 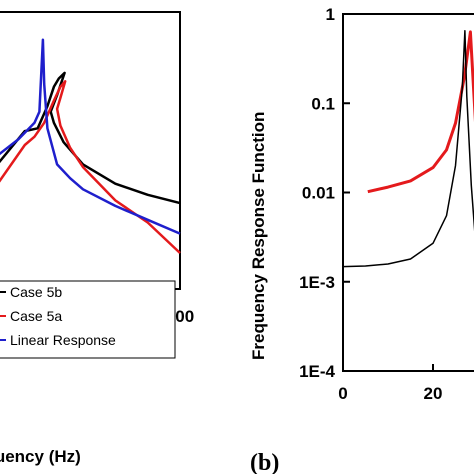 I want to click on panel-b-y-tick-label-1: 1, so click(x=330, y=14).